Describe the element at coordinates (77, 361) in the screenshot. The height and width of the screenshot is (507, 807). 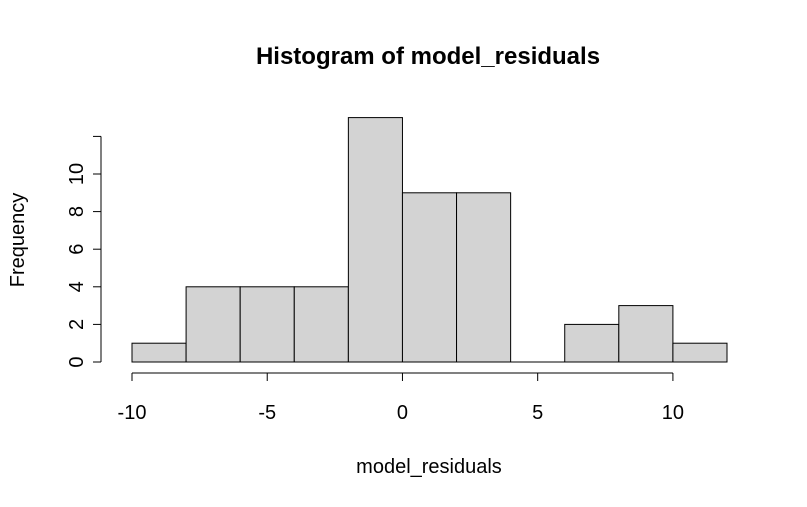
I see `y-tick-label: 0` at that location.